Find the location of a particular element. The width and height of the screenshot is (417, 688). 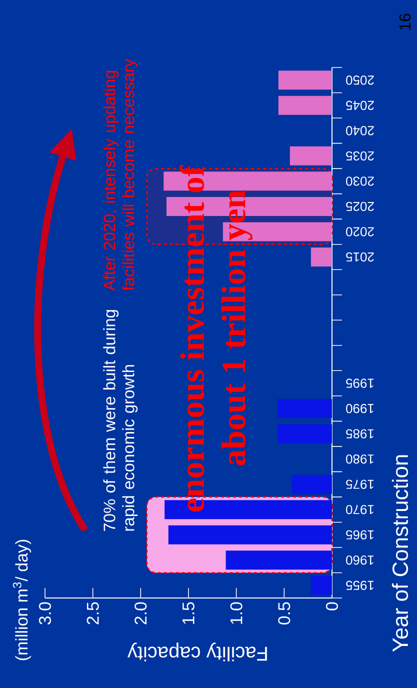

x-tick-label: 0 is located at coordinates (332, 606).